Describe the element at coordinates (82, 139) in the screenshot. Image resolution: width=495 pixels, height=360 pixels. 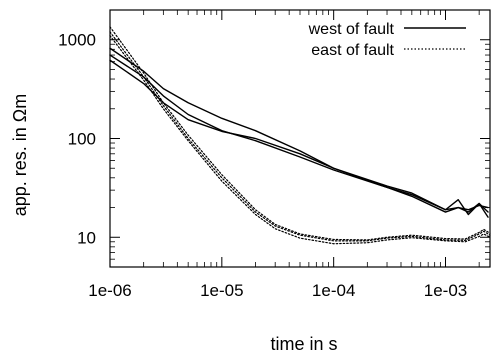
I see `y-tick-label: 100` at that location.